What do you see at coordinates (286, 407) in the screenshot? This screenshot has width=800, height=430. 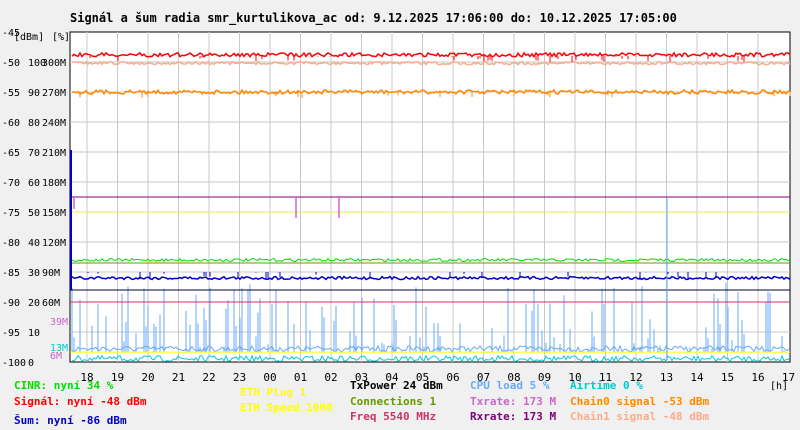 I see `legend-eth_speed: ETH Speed 1000` at bounding box center [286, 407].